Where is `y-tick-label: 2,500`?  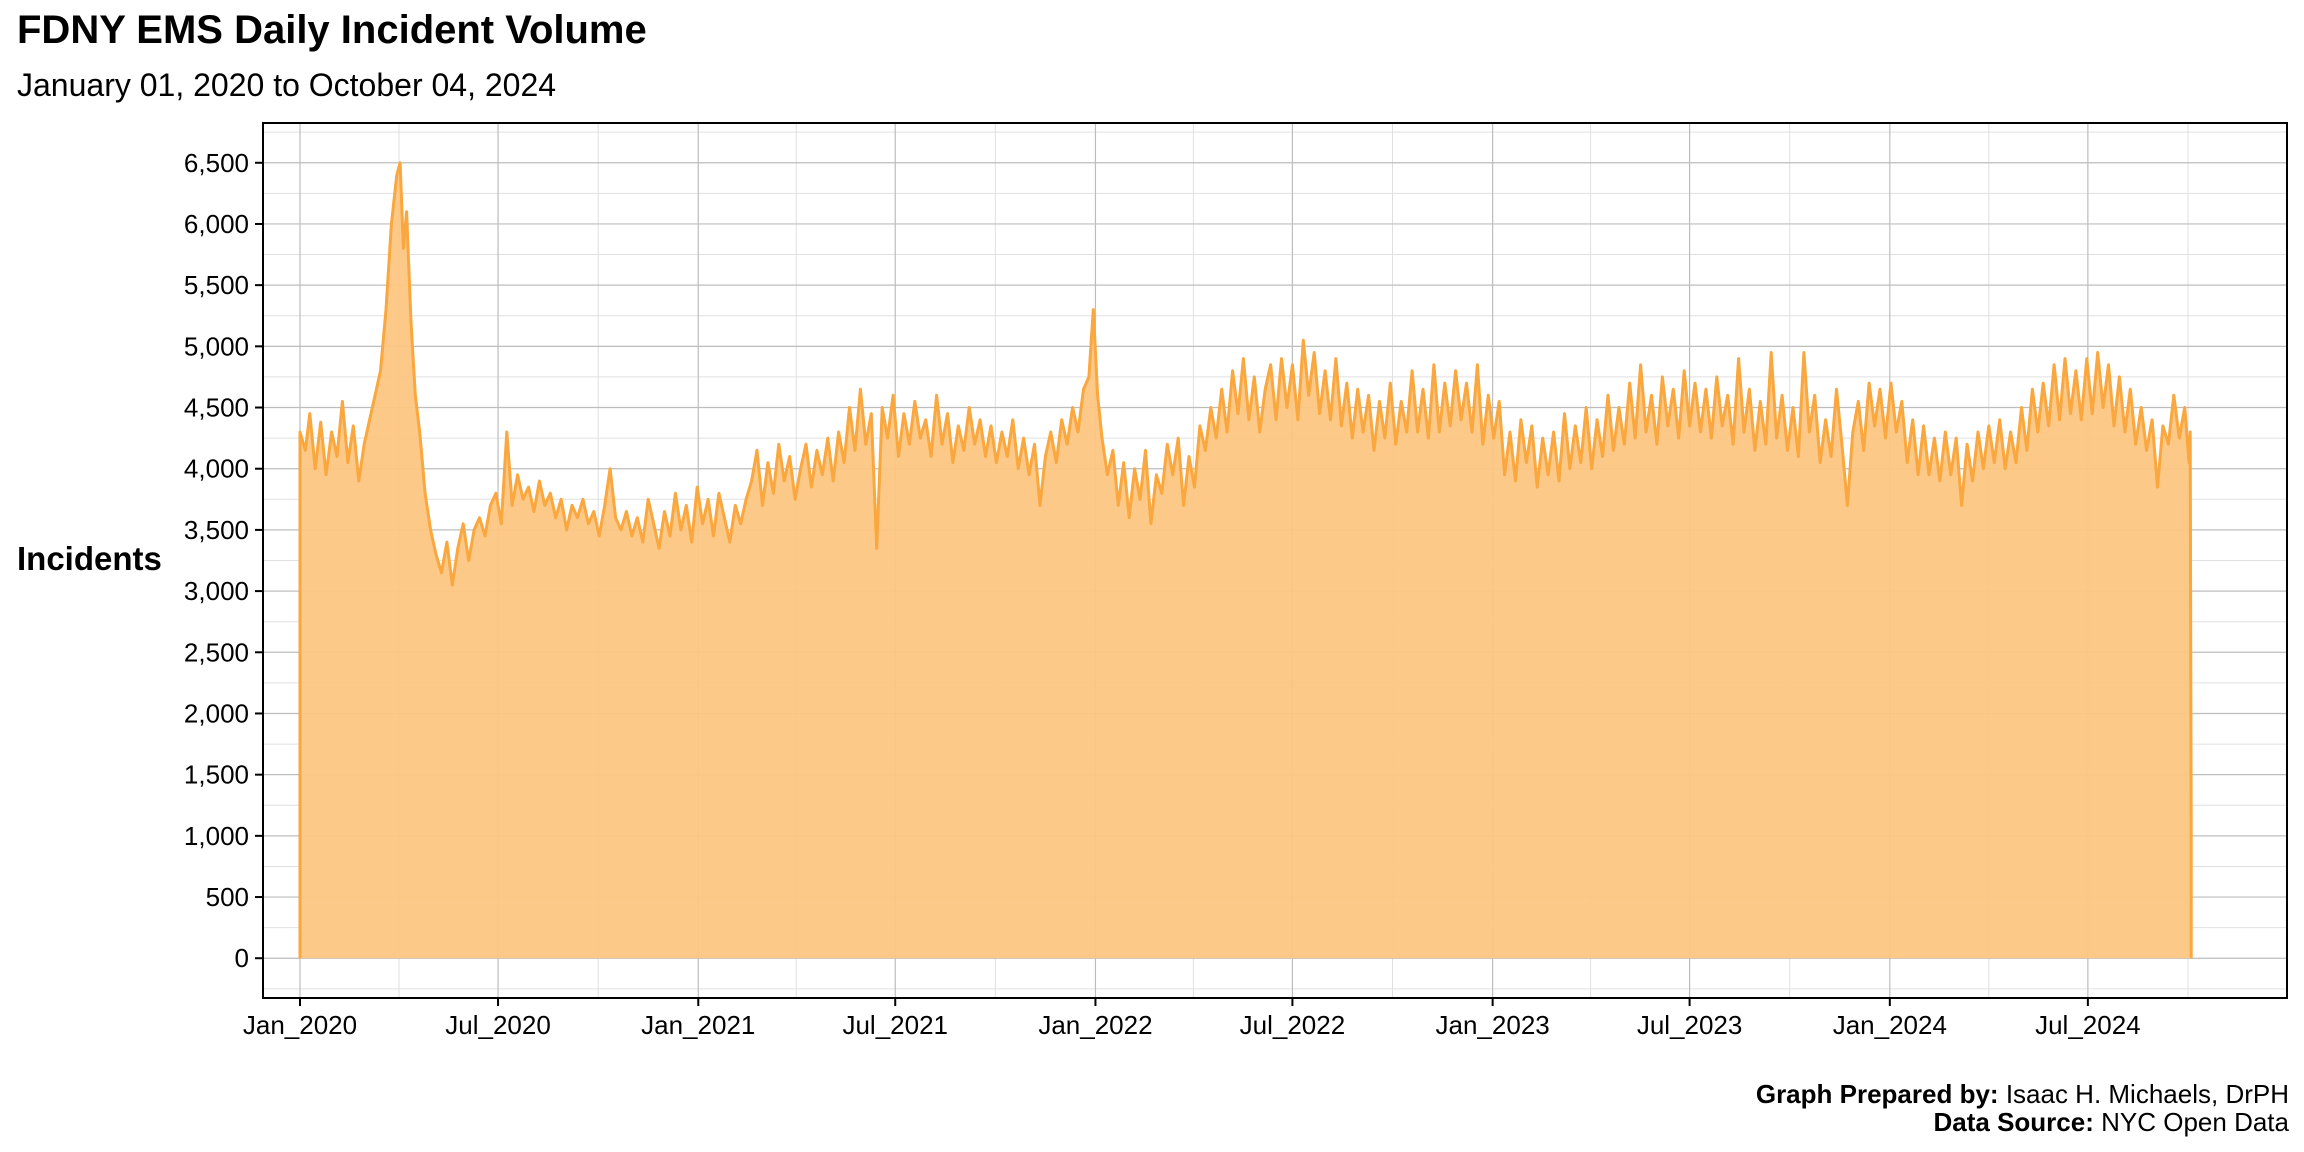 y-tick-label: 2,500 is located at coordinates (216, 652).